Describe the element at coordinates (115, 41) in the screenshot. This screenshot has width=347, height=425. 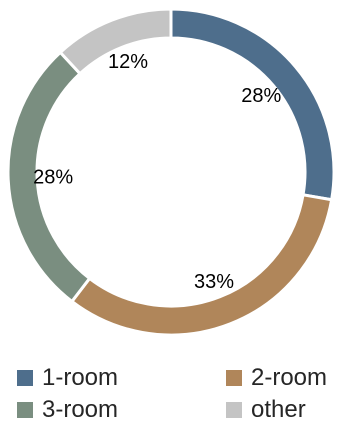
I see `slice-other` at that location.